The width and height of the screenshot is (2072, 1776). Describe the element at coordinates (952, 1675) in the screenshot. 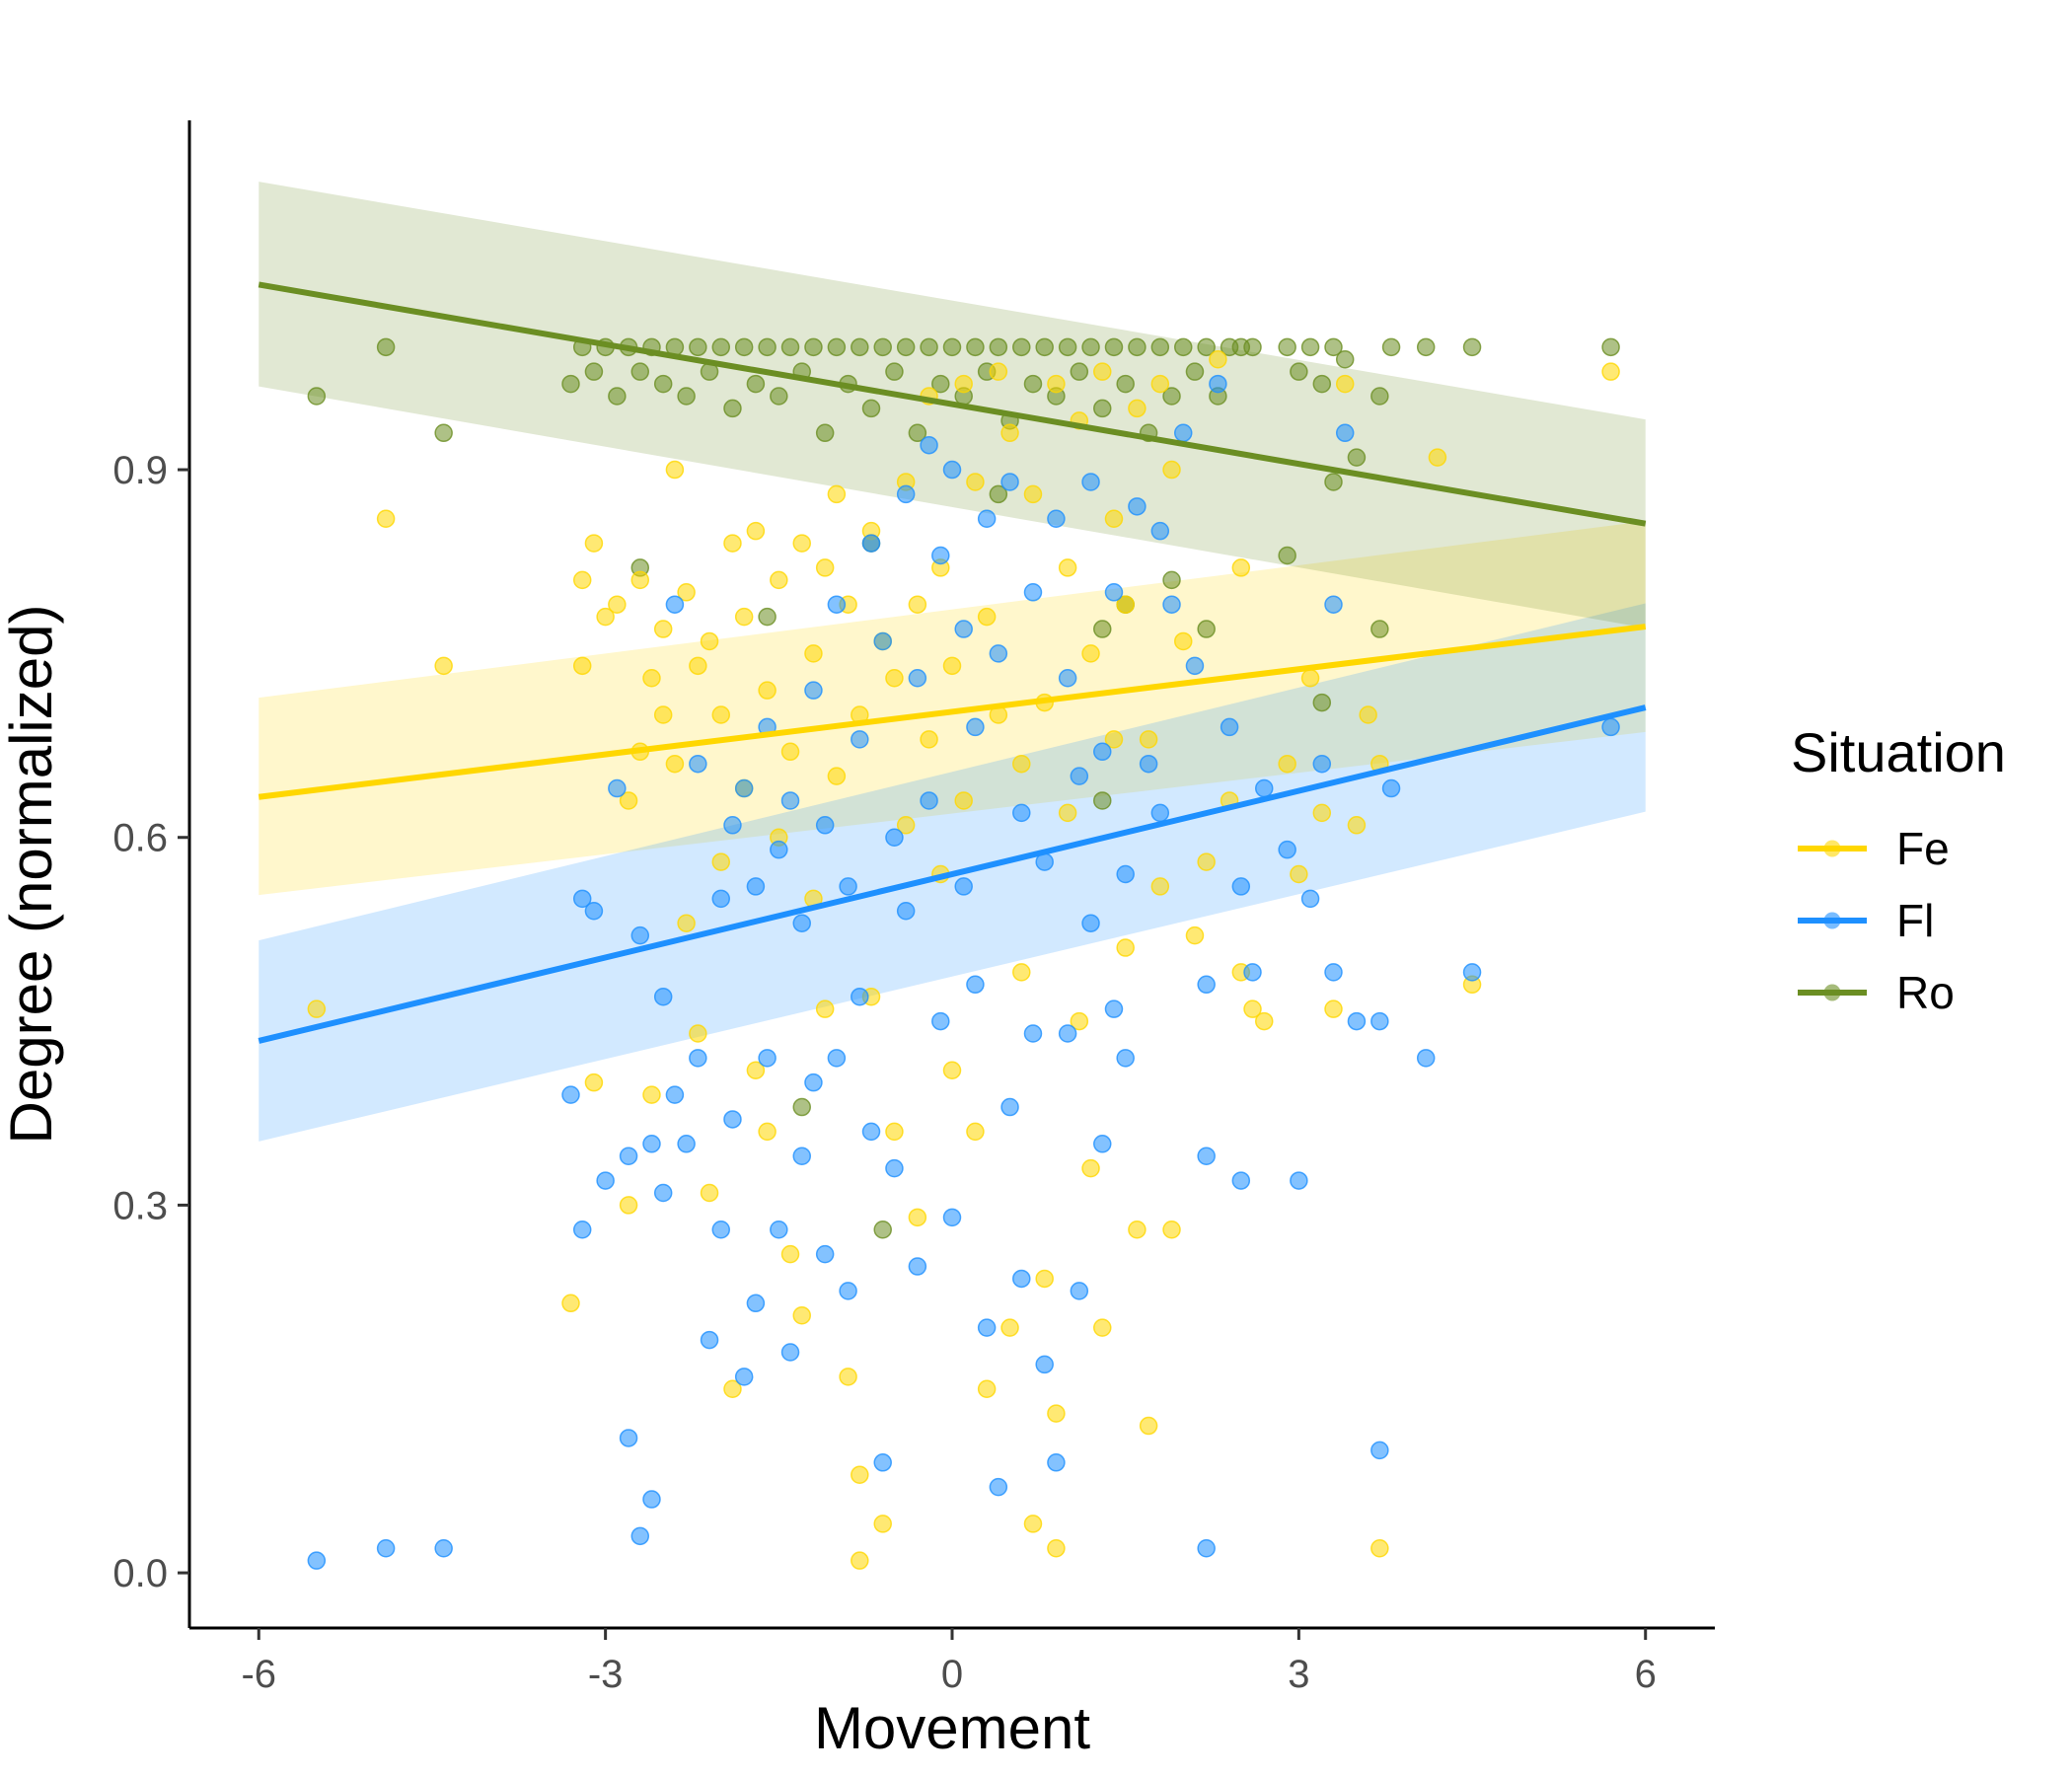

I see `x-tick-label: 0` at that location.